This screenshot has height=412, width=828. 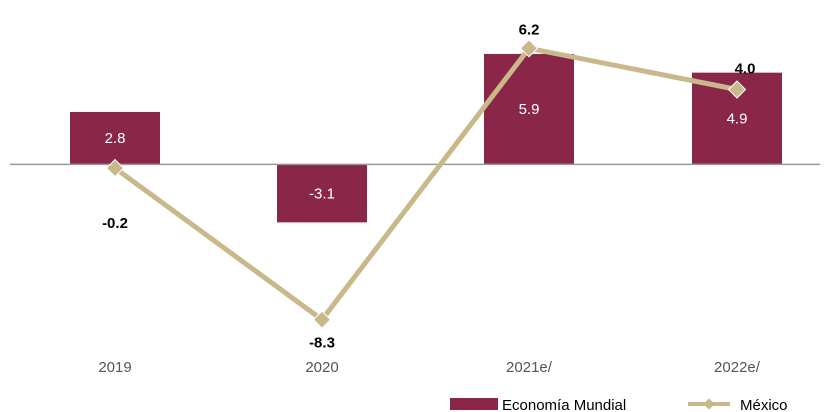 I want to click on category-label: 2022e/, so click(x=737, y=367).